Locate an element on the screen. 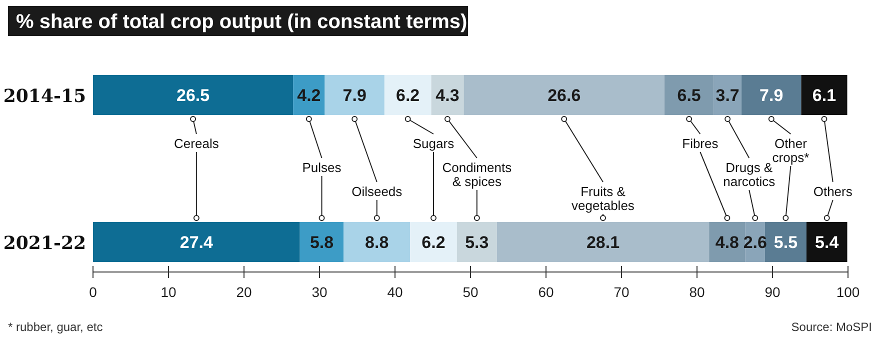  x-tick-label: 0 is located at coordinates (93, 292).